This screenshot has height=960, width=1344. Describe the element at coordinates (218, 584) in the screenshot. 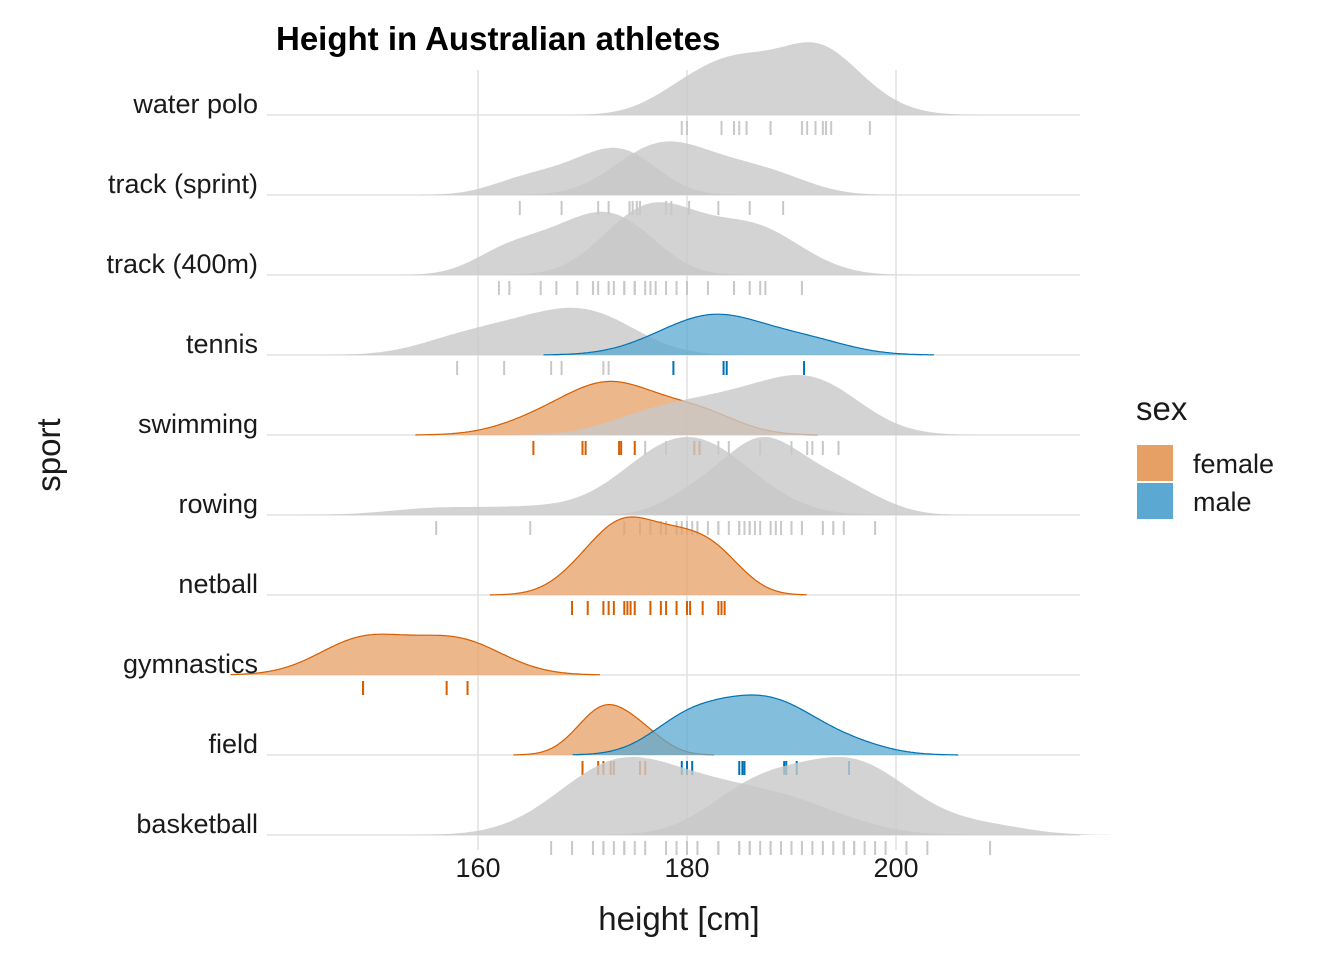

I see `y-category-label: netball` at that location.